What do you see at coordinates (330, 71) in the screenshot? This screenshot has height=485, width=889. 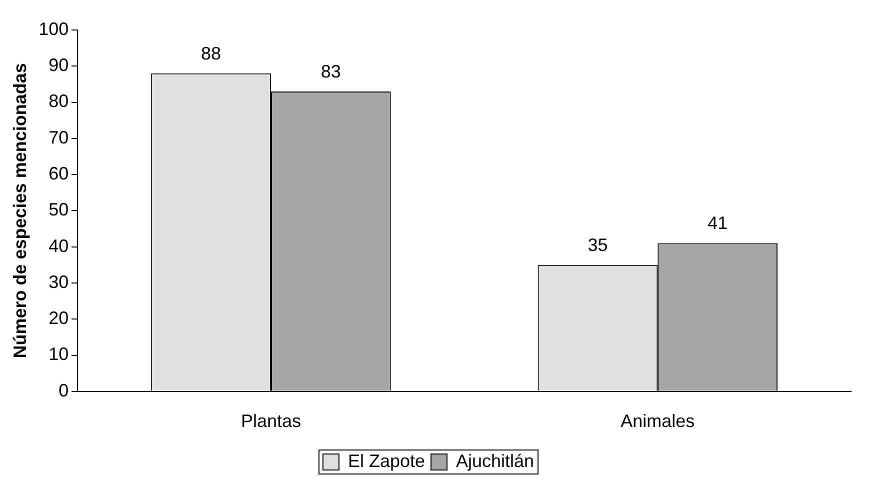 I see `data-label: 83` at bounding box center [330, 71].